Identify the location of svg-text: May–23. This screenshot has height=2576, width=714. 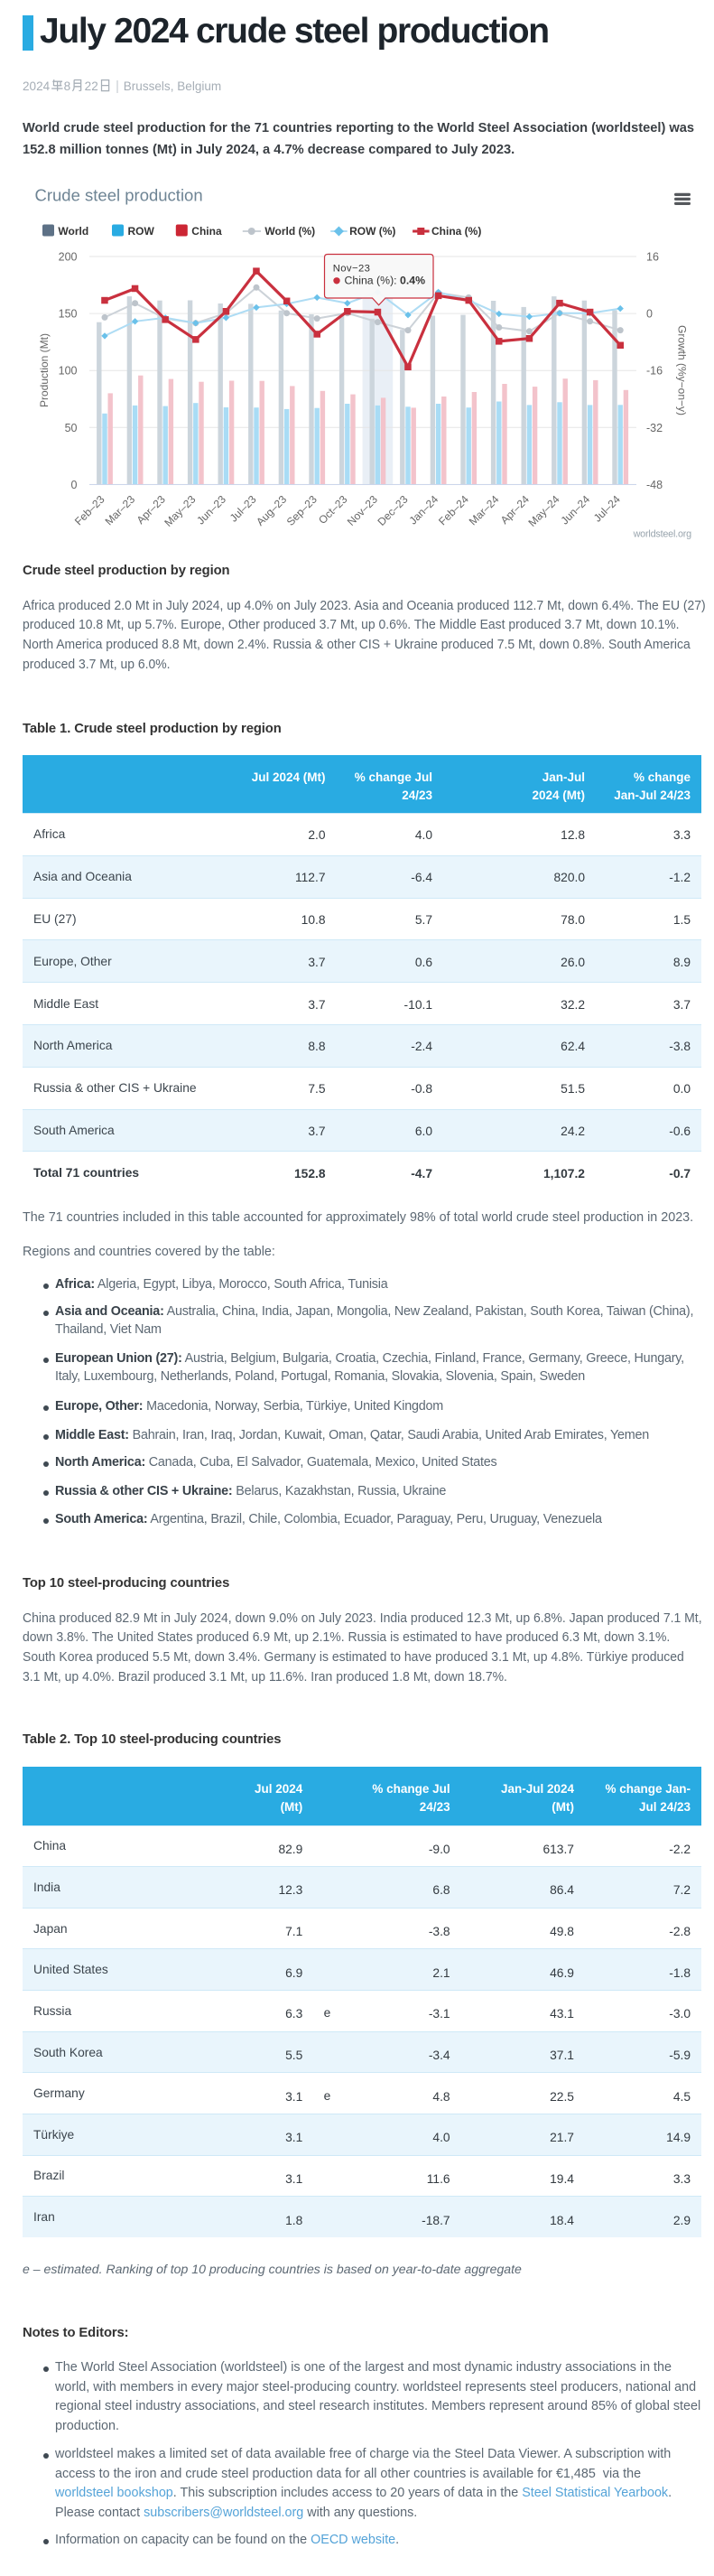
(180, 510).